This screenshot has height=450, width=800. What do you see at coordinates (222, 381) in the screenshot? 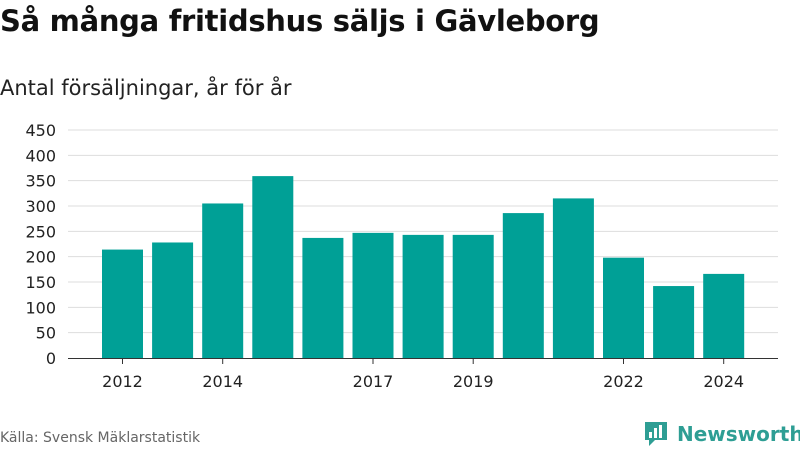
I see `x-tick-label-2014: 2014` at bounding box center [222, 381].